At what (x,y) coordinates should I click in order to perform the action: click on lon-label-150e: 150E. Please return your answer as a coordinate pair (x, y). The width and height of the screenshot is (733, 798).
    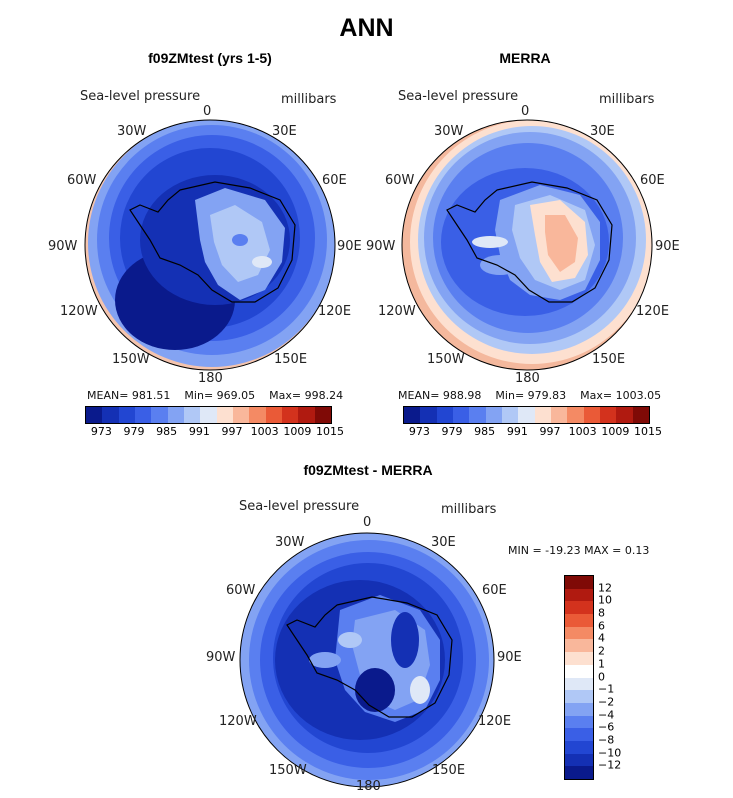
    Looking at the image, I should click on (609, 359).